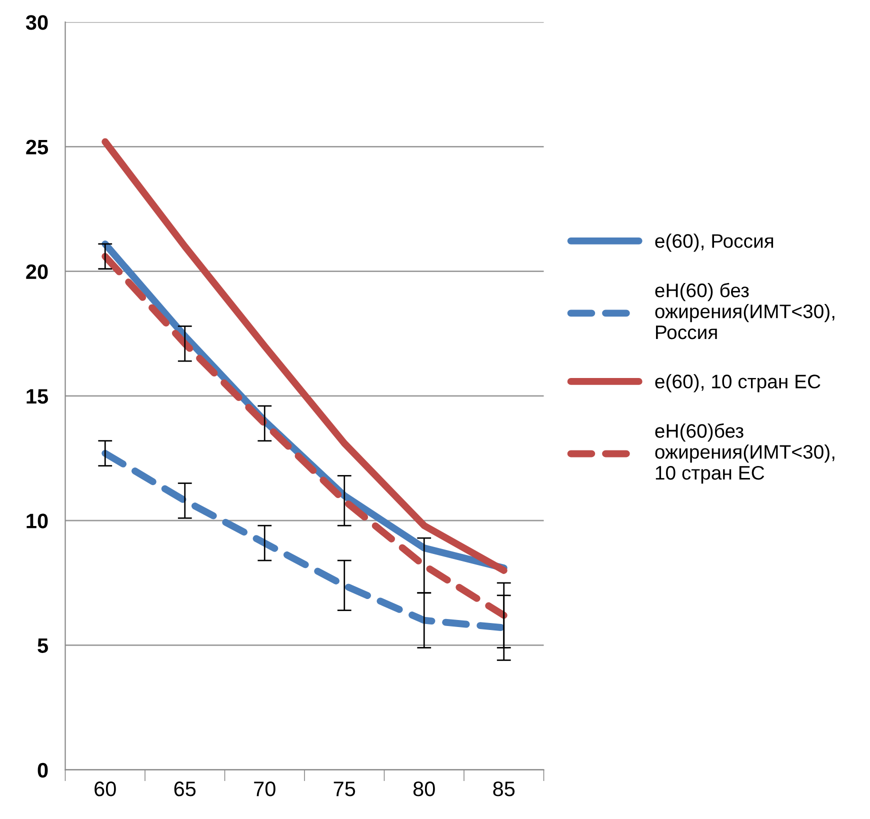 The height and width of the screenshot is (819, 870). Describe the element at coordinates (265, 789) in the screenshot. I see `x-tick-label: 70` at that location.